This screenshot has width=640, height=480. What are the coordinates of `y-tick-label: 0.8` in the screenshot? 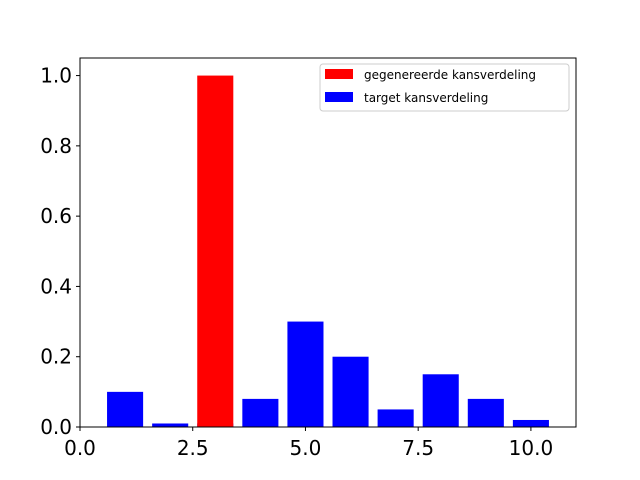 It's located at (56, 146).